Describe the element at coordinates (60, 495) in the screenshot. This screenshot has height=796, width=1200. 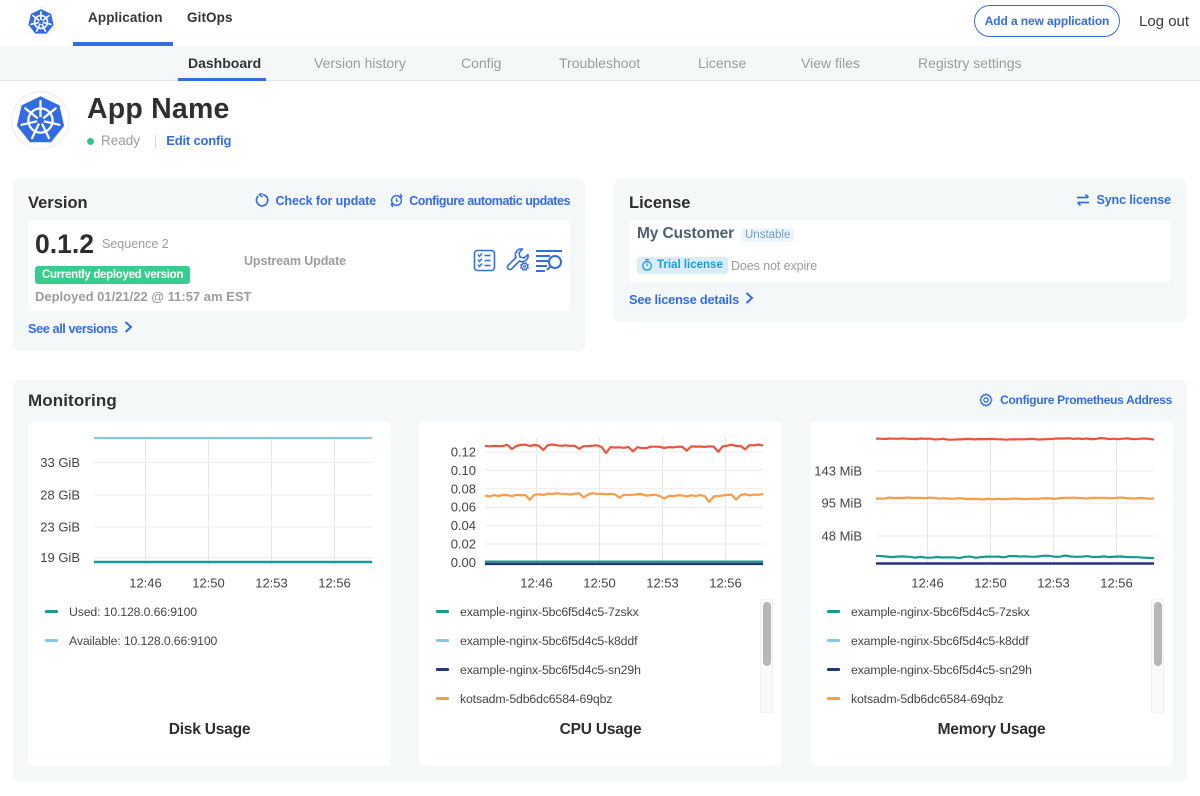
I see `svg-text: 28 GiB` at that location.